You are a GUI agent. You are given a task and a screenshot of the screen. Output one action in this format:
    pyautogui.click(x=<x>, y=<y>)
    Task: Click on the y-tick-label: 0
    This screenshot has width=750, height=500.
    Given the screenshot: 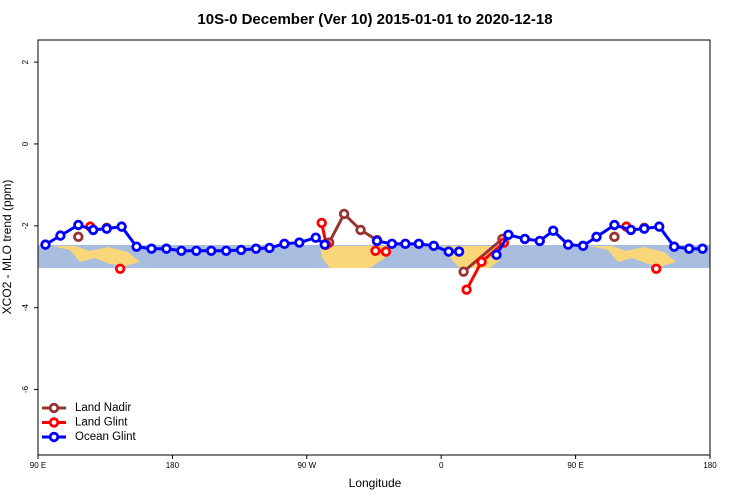 What is the action you would take?
    pyautogui.click(x=25, y=143)
    